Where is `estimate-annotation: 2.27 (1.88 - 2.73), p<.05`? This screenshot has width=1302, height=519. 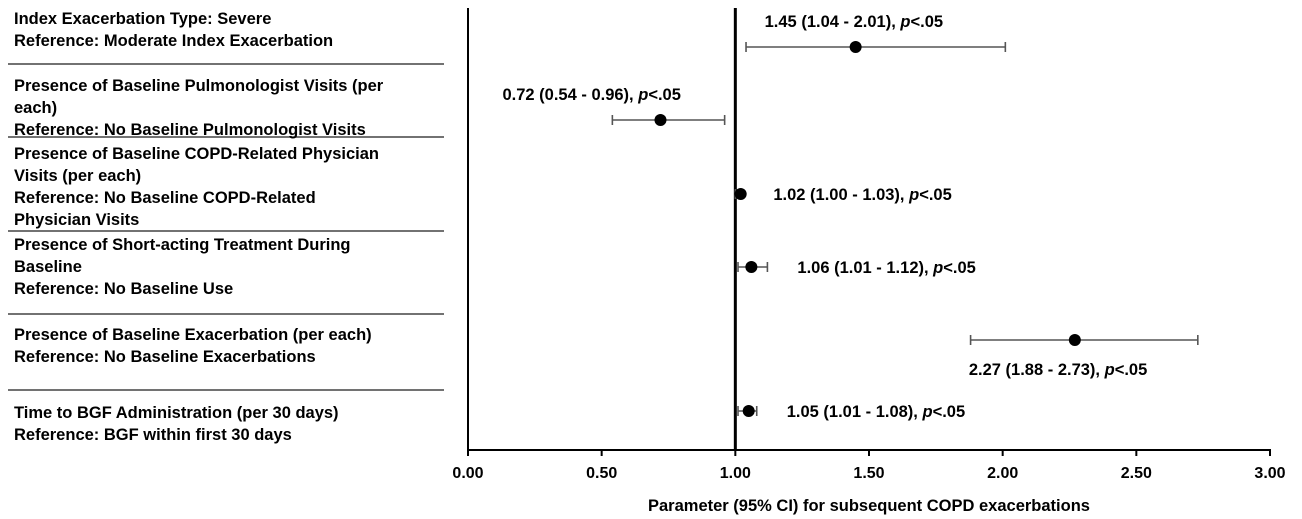
estimate-annotation: 2.27 (1.88 - 2.73), p<.05 is located at coordinates (1058, 370).